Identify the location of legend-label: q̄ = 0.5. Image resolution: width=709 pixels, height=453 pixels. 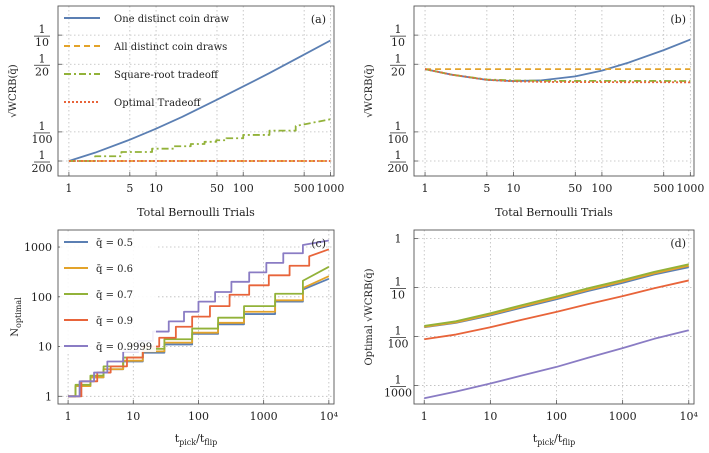
(114, 243).